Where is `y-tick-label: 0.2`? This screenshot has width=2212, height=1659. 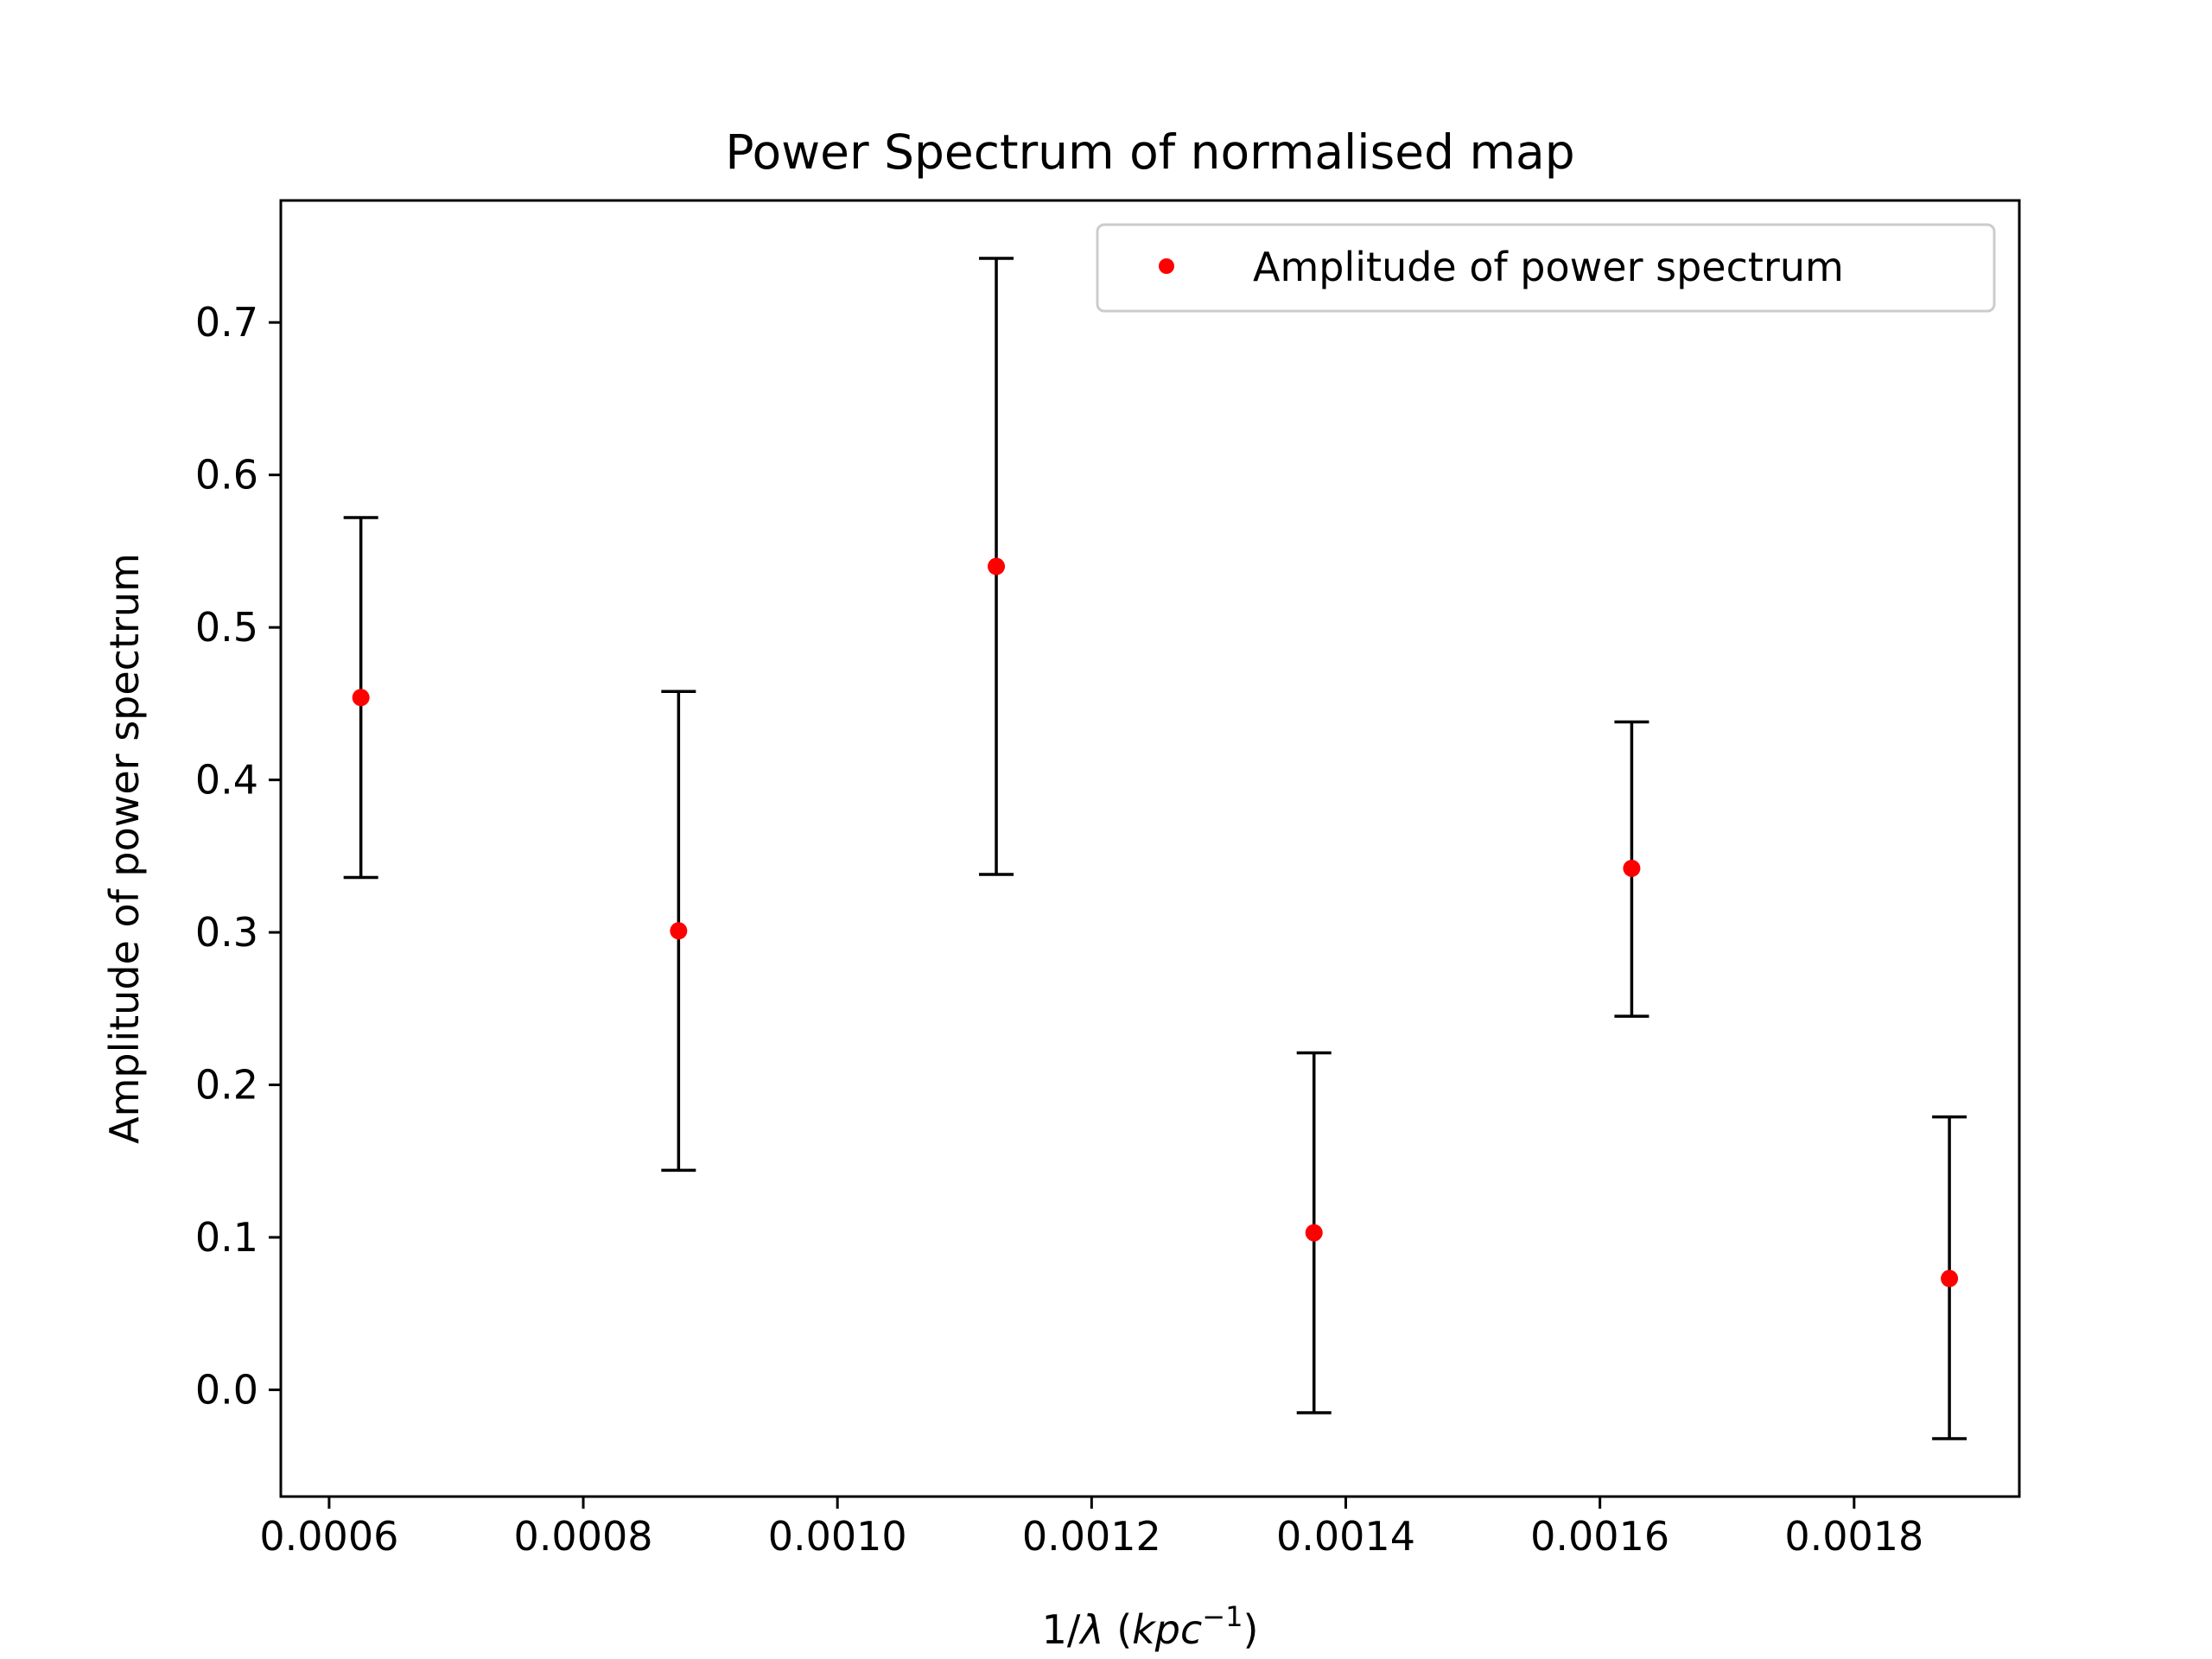 y-tick-label: 0.2 is located at coordinates (226, 1085).